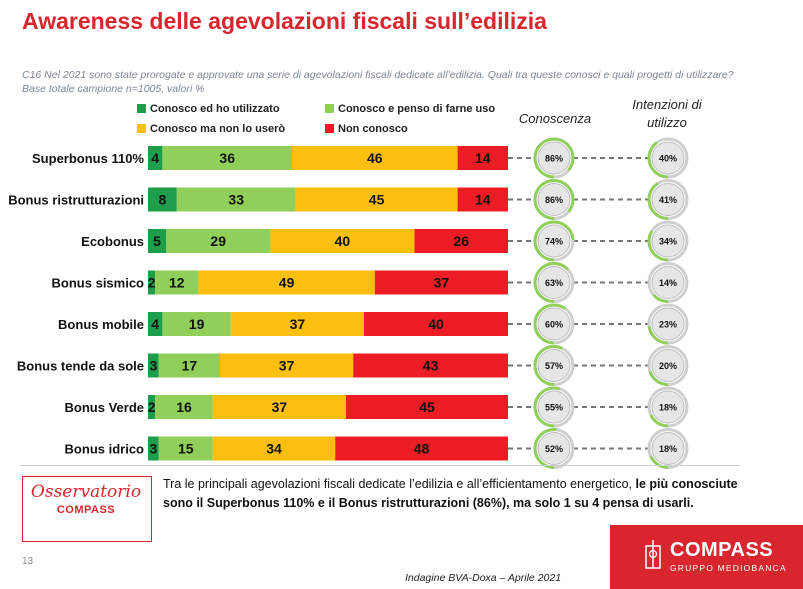 The height and width of the screenshot is (589, 803). I want to click on intention-value-label: 34%, so click(668, 242).